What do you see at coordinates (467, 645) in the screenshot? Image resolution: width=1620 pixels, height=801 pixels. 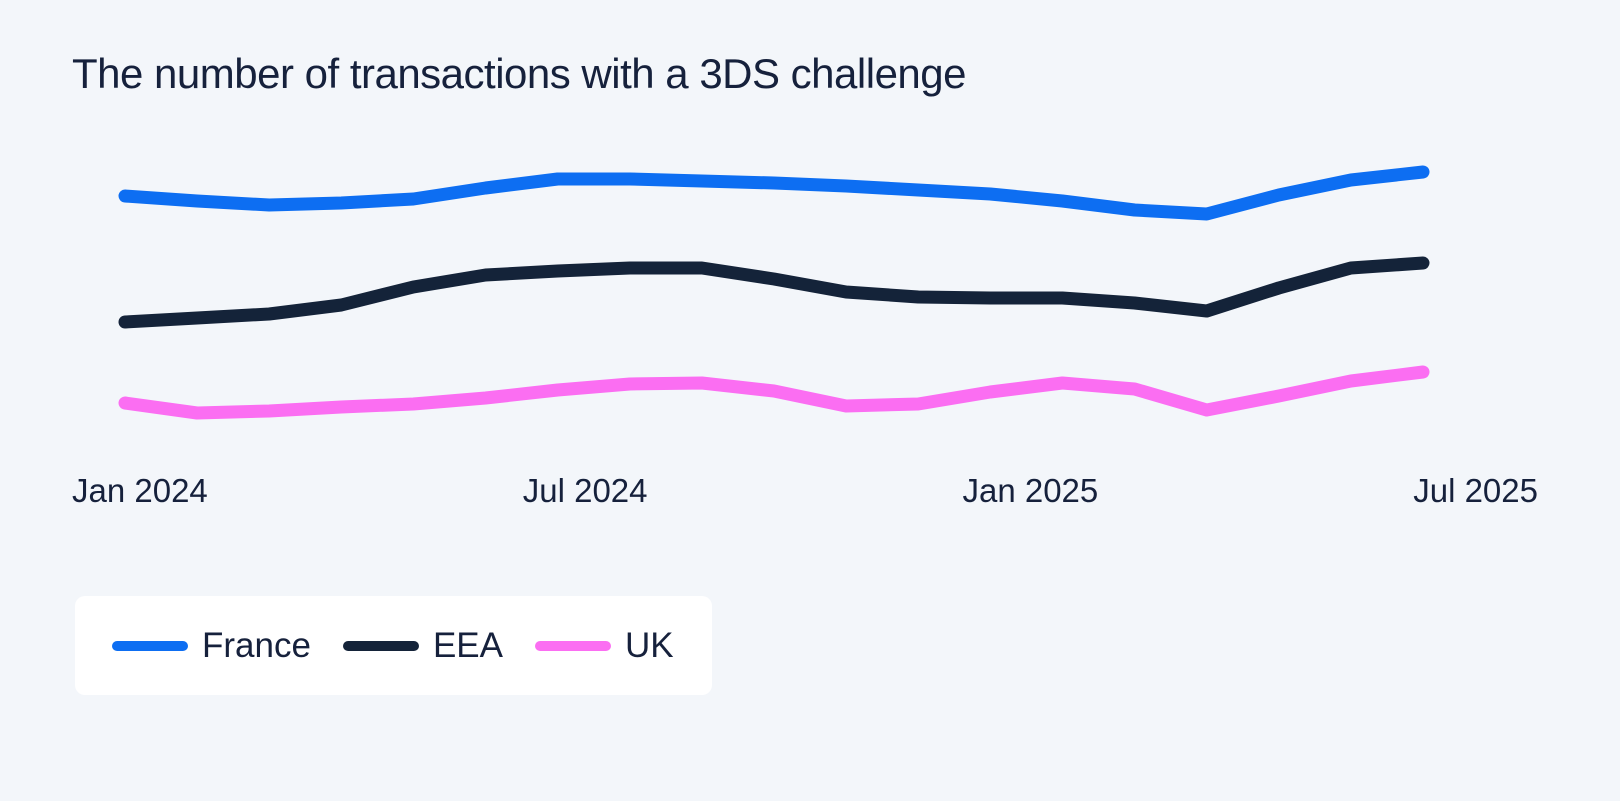 I see `legend-label-eea: EEA` at bounding box center [467, 645].